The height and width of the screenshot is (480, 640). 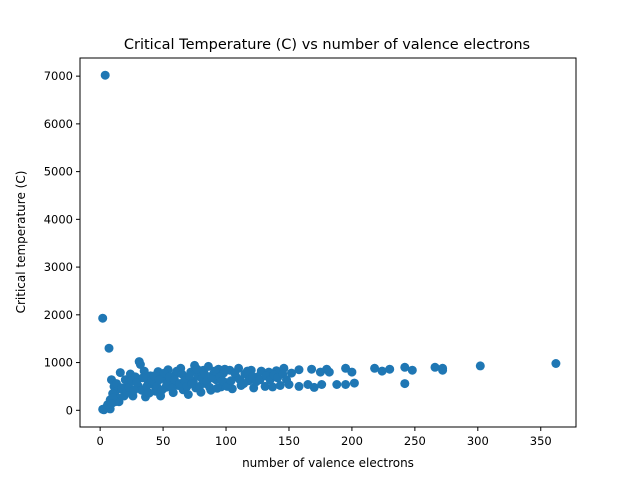 I want to click on y-tick-label: 3000, so click(x=58, y=267).